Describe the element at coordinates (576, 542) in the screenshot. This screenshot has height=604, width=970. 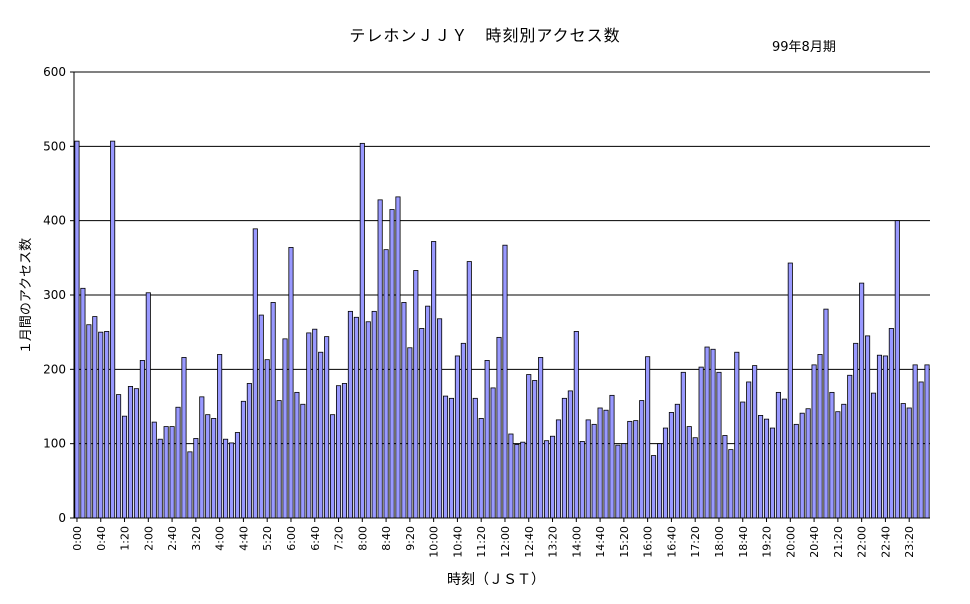
I see `x-tick-label: 14:00` at that location.